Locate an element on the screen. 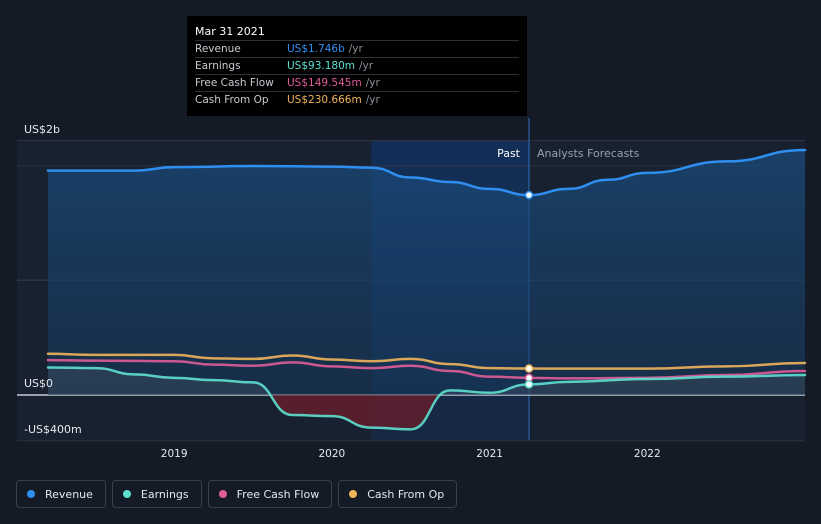 The image size is (821, 524). legend-item-revenue: Revenue is located at coordinates (61, 494).